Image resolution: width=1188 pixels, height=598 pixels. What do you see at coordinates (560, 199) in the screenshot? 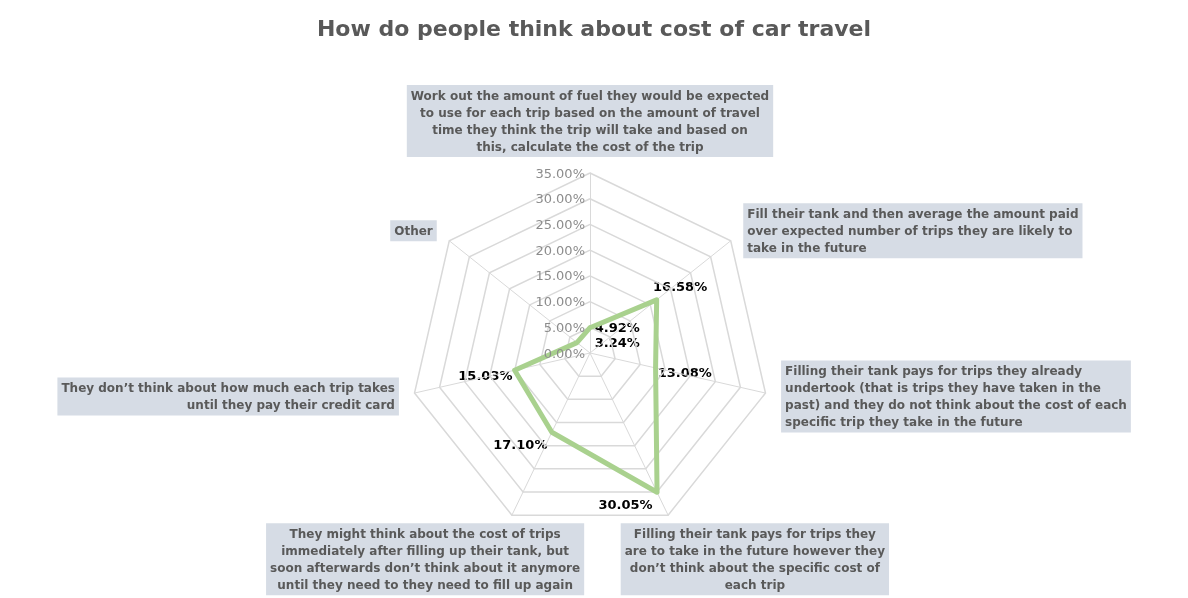
I see `y-tick-label: 30.00%` at bounding box center [560, 199].